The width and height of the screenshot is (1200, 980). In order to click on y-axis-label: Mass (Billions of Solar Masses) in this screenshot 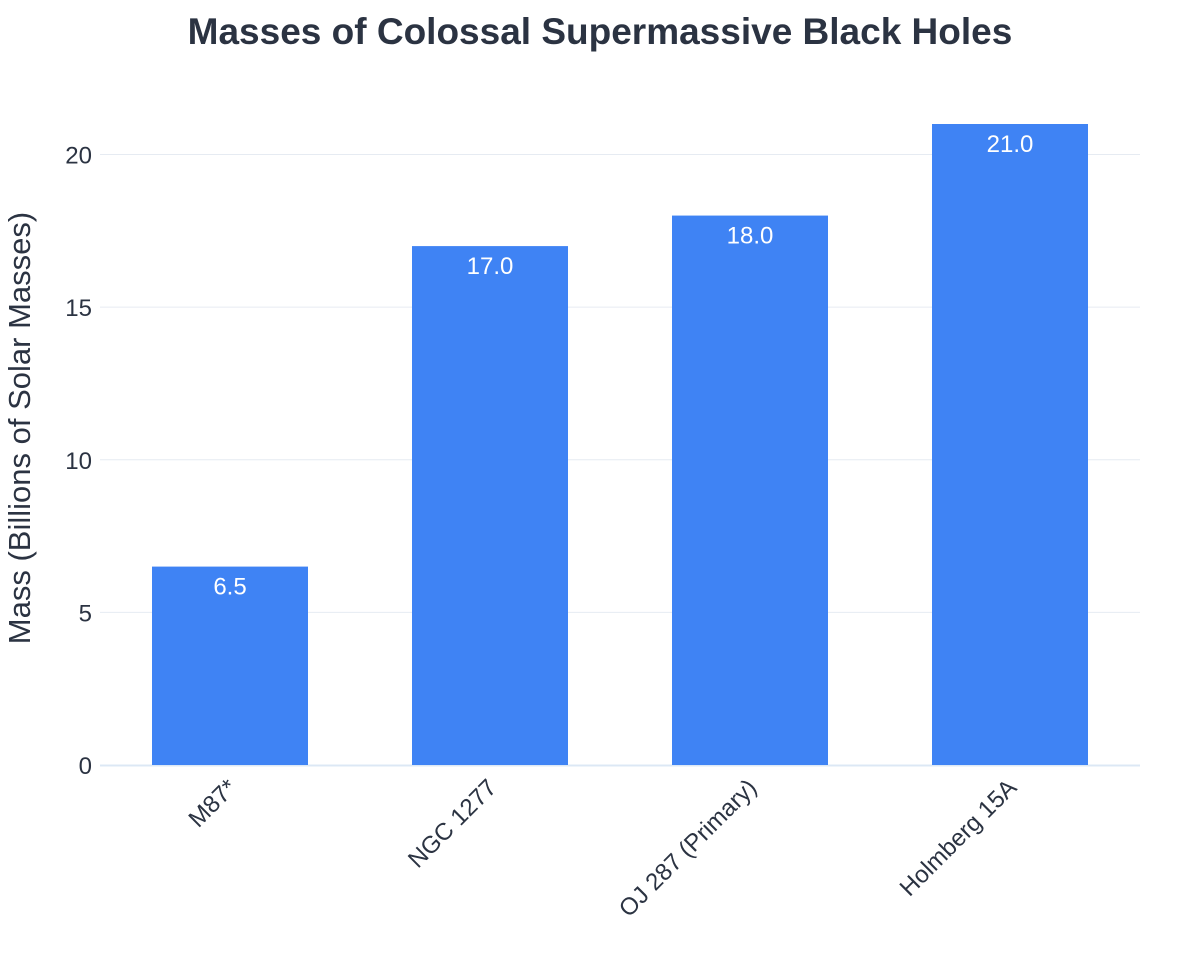, I will do `click(19, 428)`.